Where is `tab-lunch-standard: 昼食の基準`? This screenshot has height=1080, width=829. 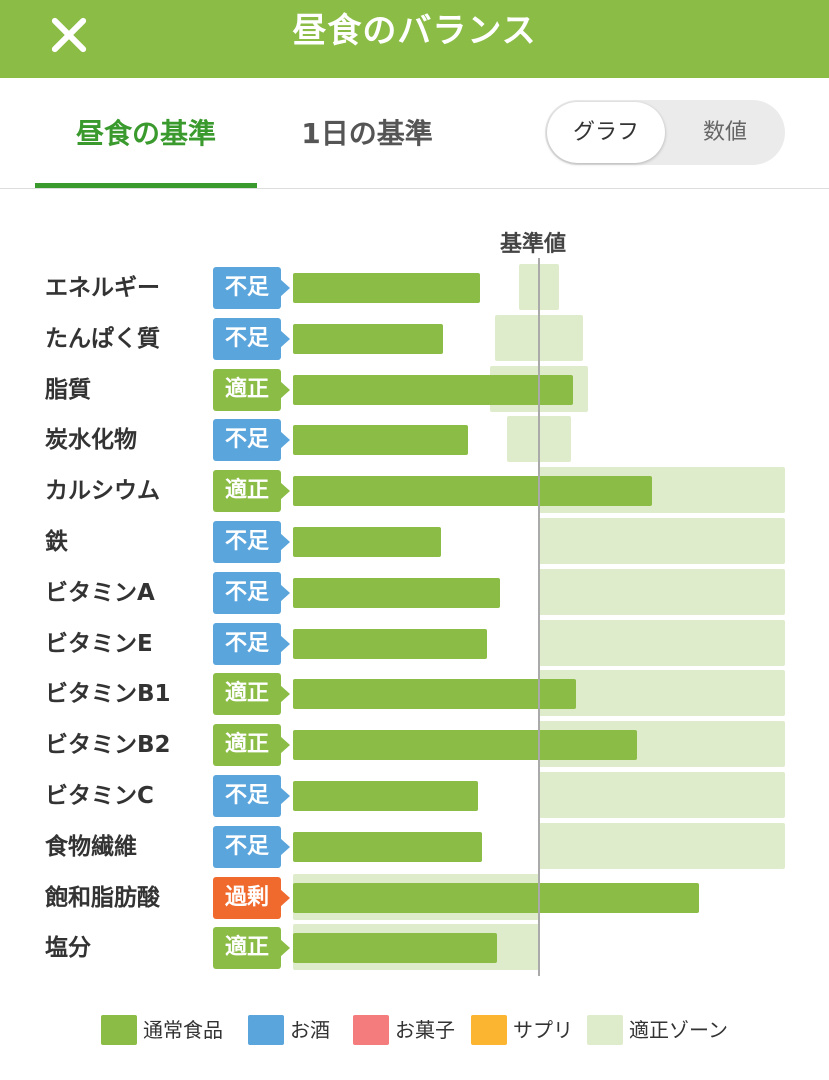
tab-lunch-standard: 昼食の基準 is located at coordinates (146, 133).